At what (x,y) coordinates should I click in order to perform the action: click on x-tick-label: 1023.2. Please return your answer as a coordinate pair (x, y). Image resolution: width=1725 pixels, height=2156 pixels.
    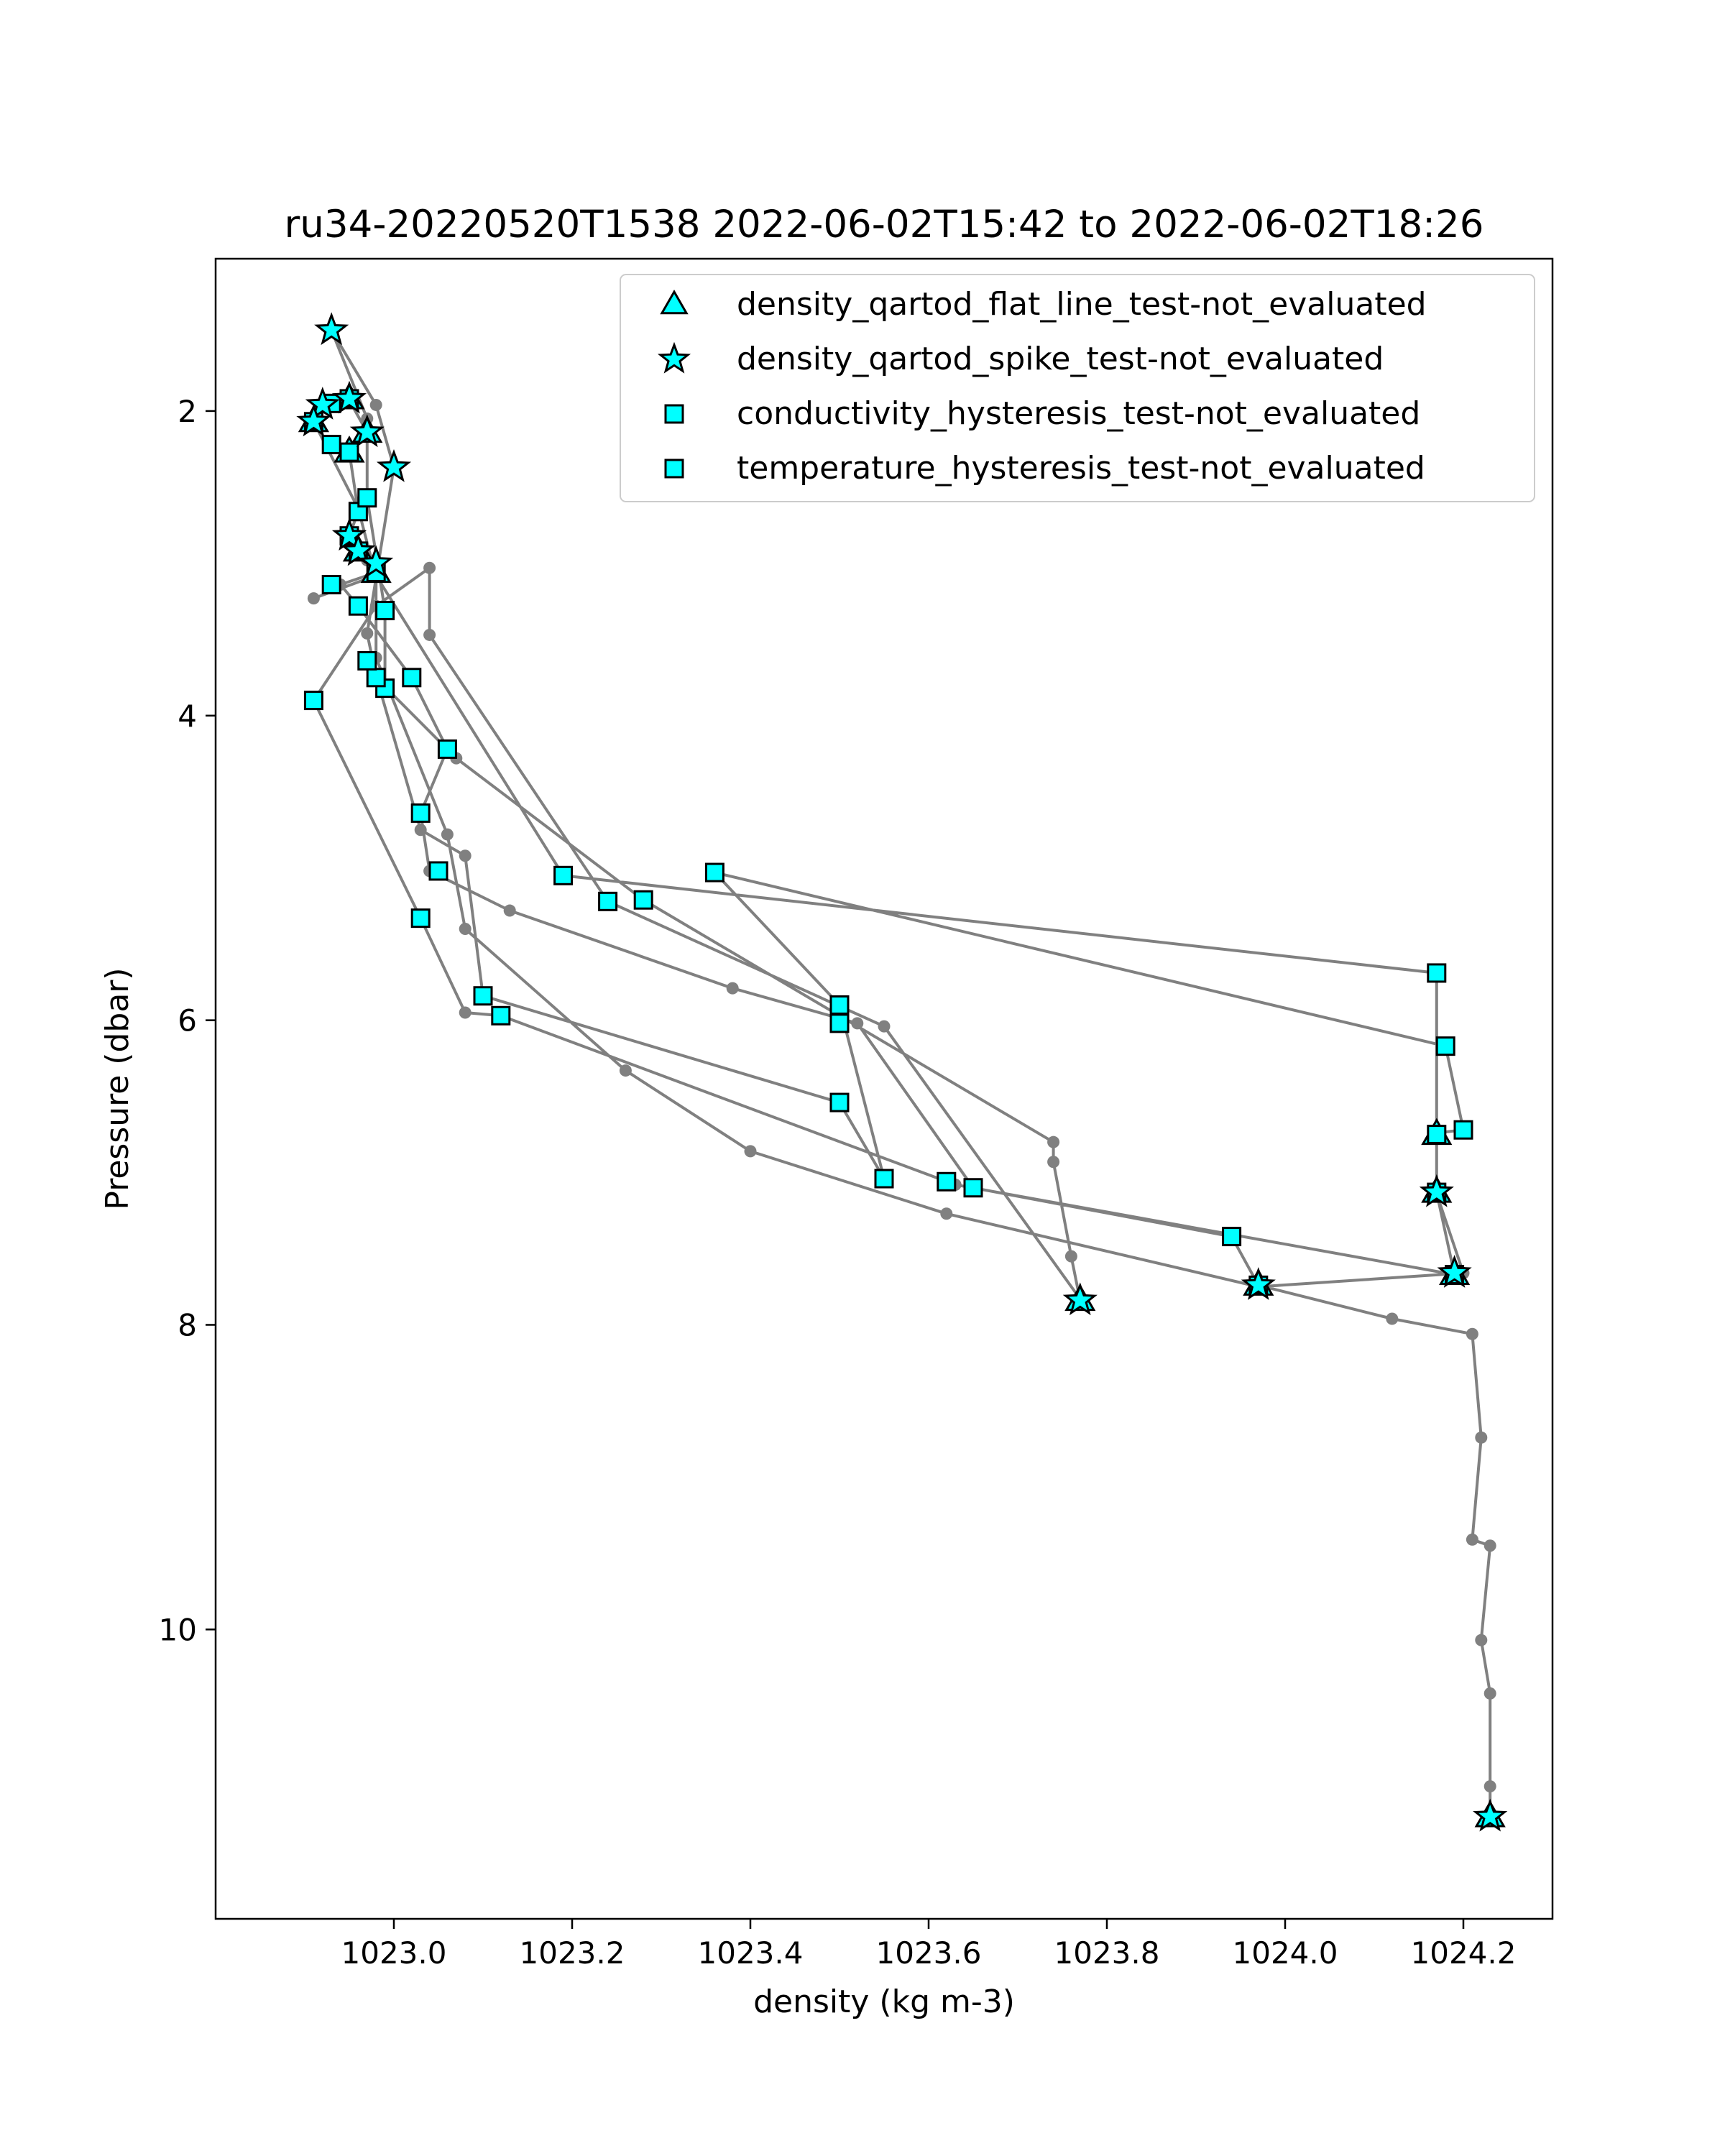
    Looking at the image, I should click on (572, 1953).